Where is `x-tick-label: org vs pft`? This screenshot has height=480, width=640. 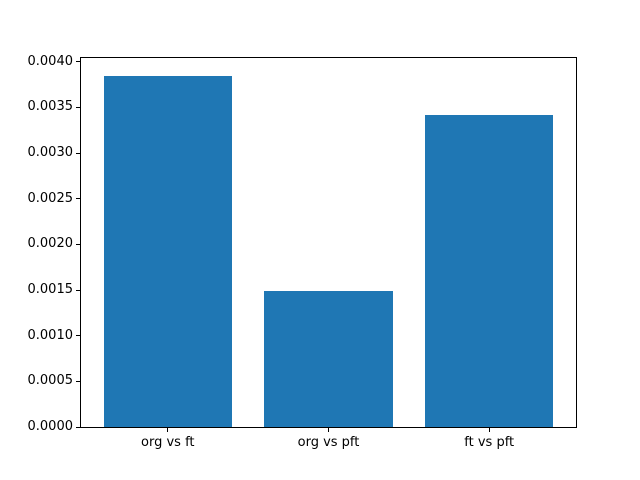
x-tick-label: org vs pft is located at coordinates (328, 442).